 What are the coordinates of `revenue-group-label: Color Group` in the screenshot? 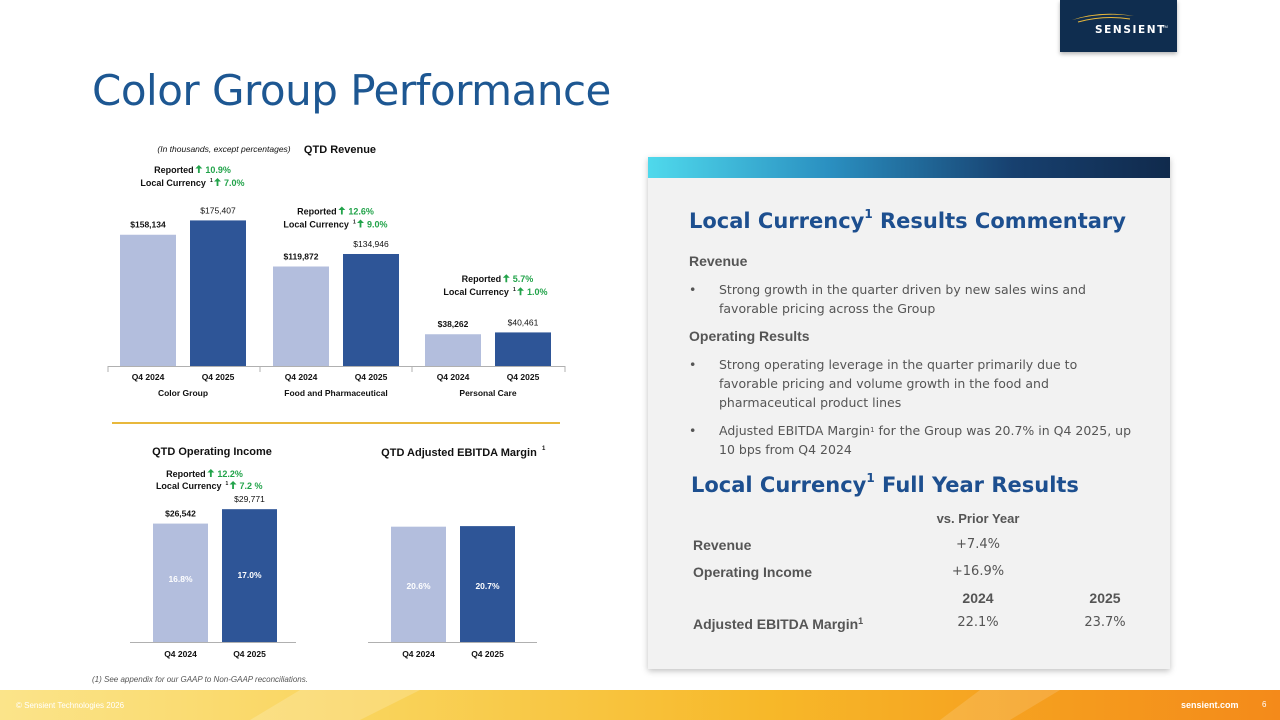 It's located at (183, 393).